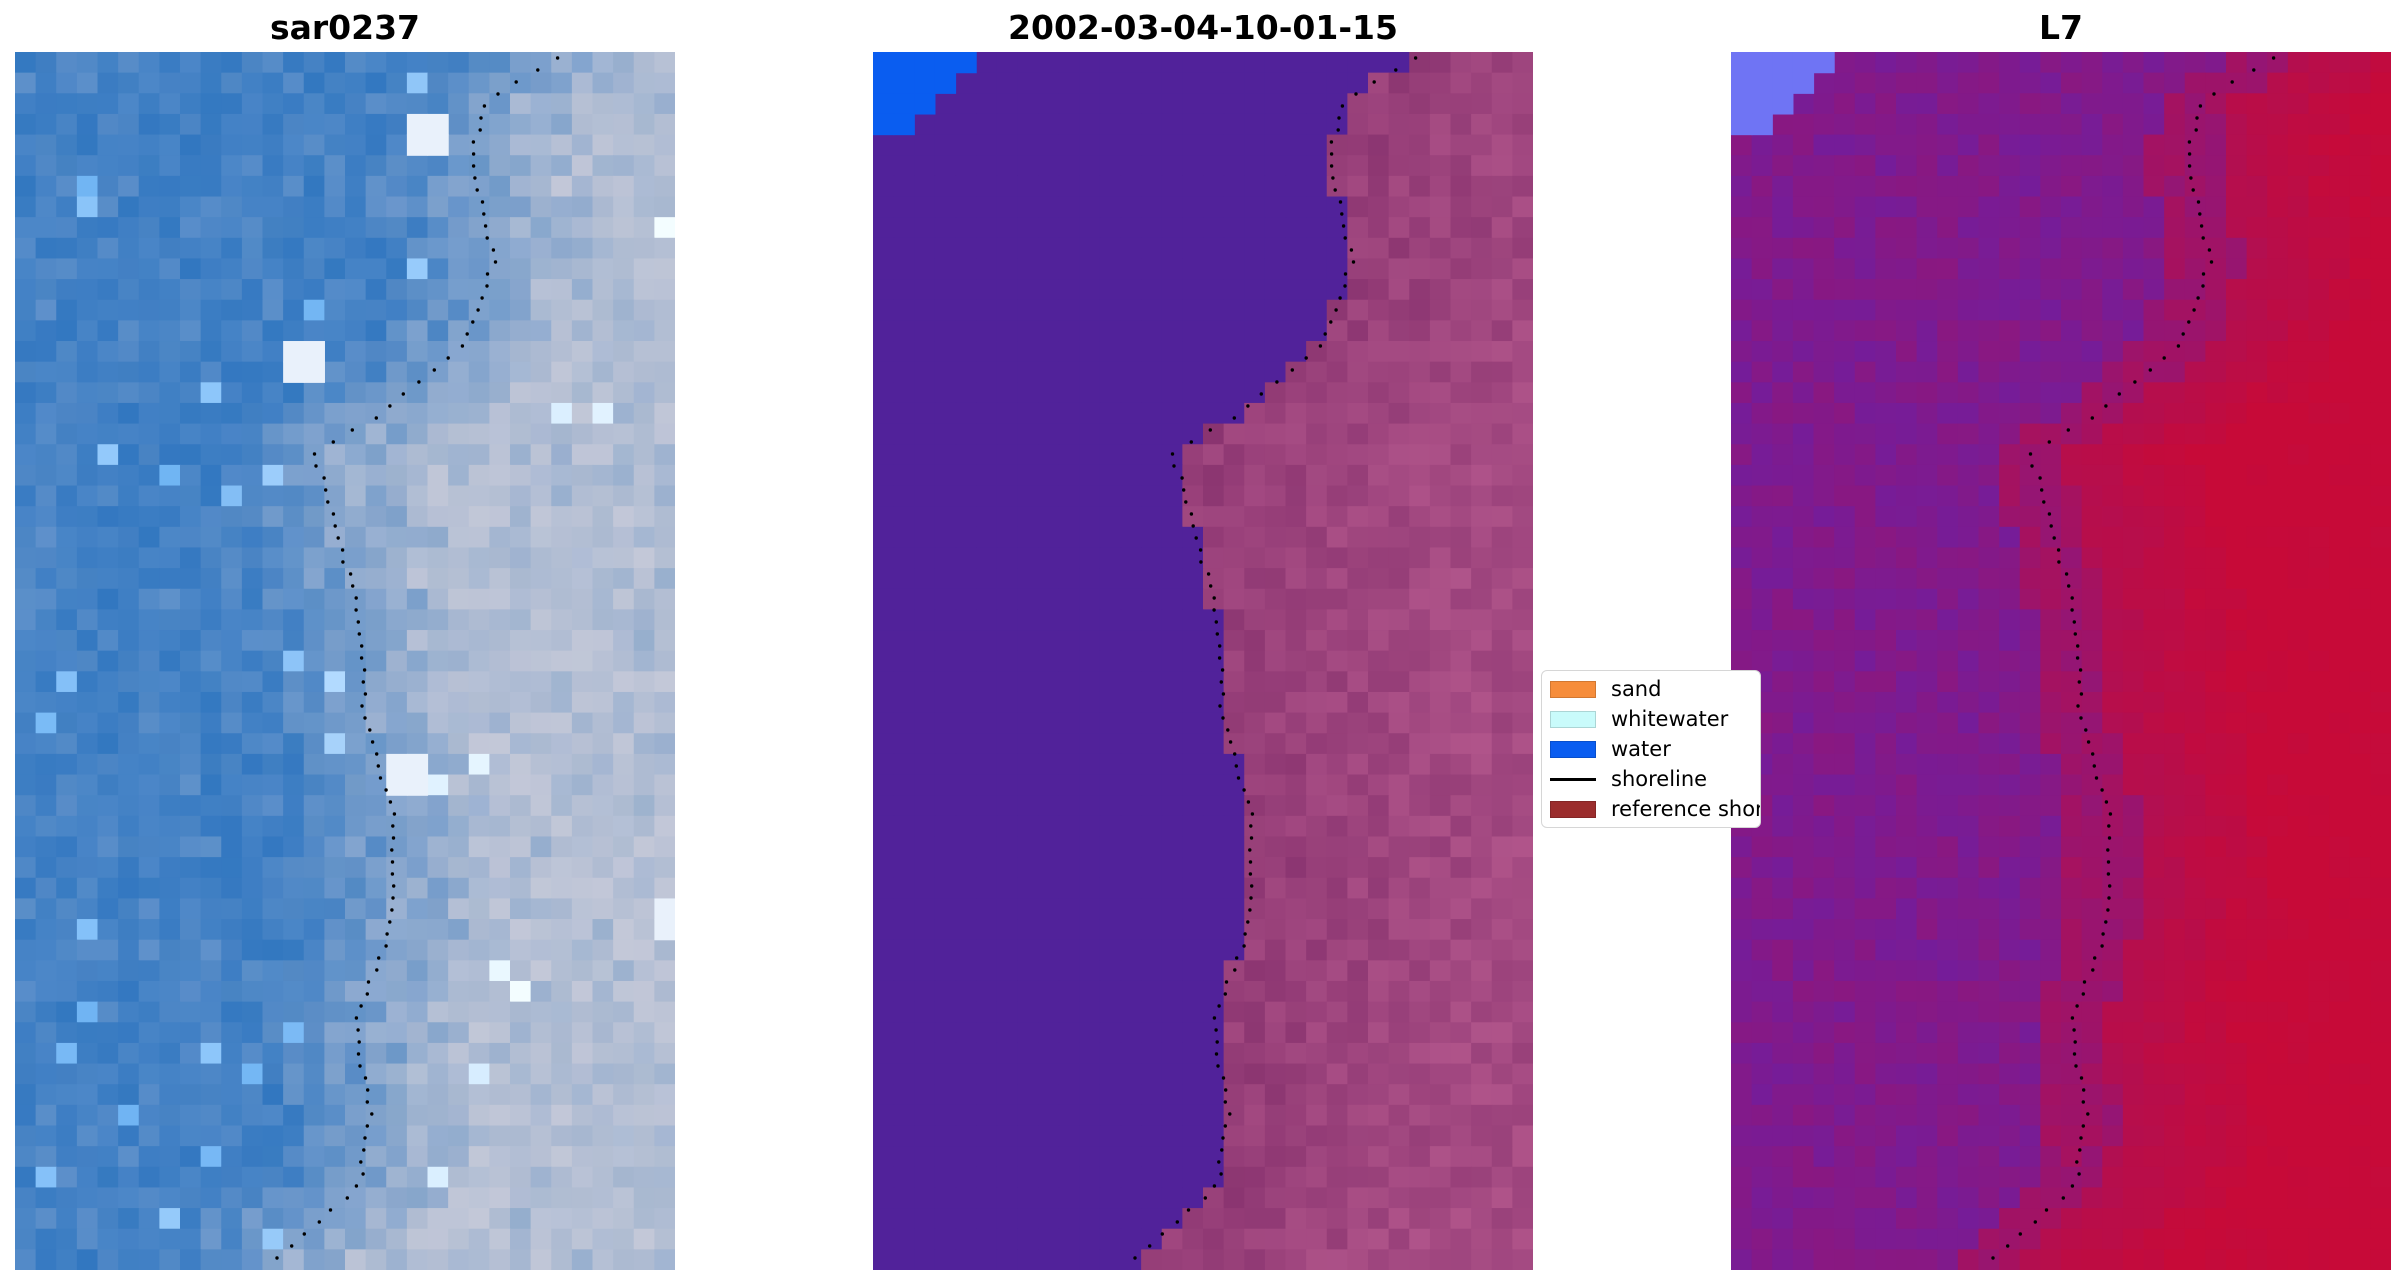 The width and height of the screenshot is (2404, 1283). I want to click on water-class-pixel, so click(904, 83).